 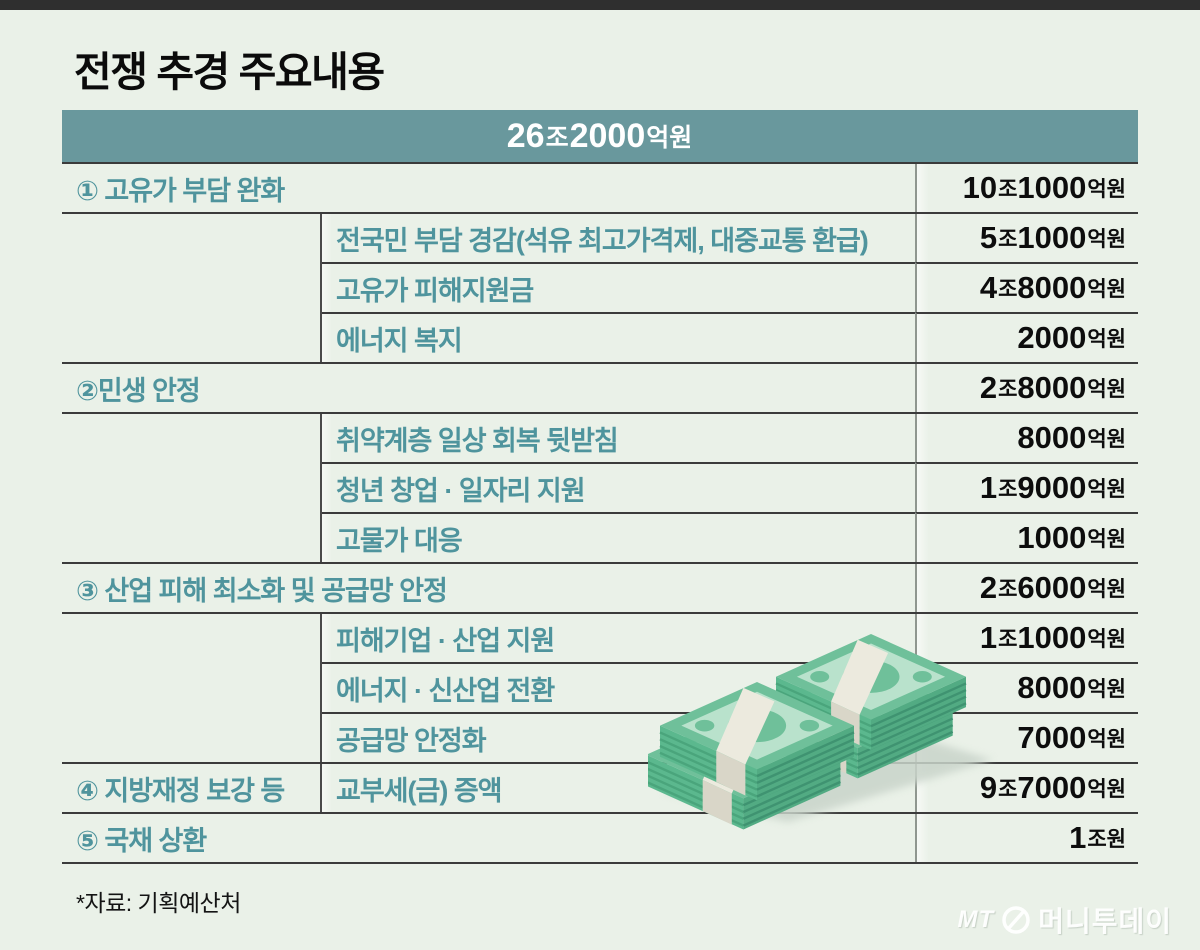 What do you see at coordinates (141, 840) in the screenshot?
I see `category-label: ⑤ 국채 상환` at bounding box center [141, 840].